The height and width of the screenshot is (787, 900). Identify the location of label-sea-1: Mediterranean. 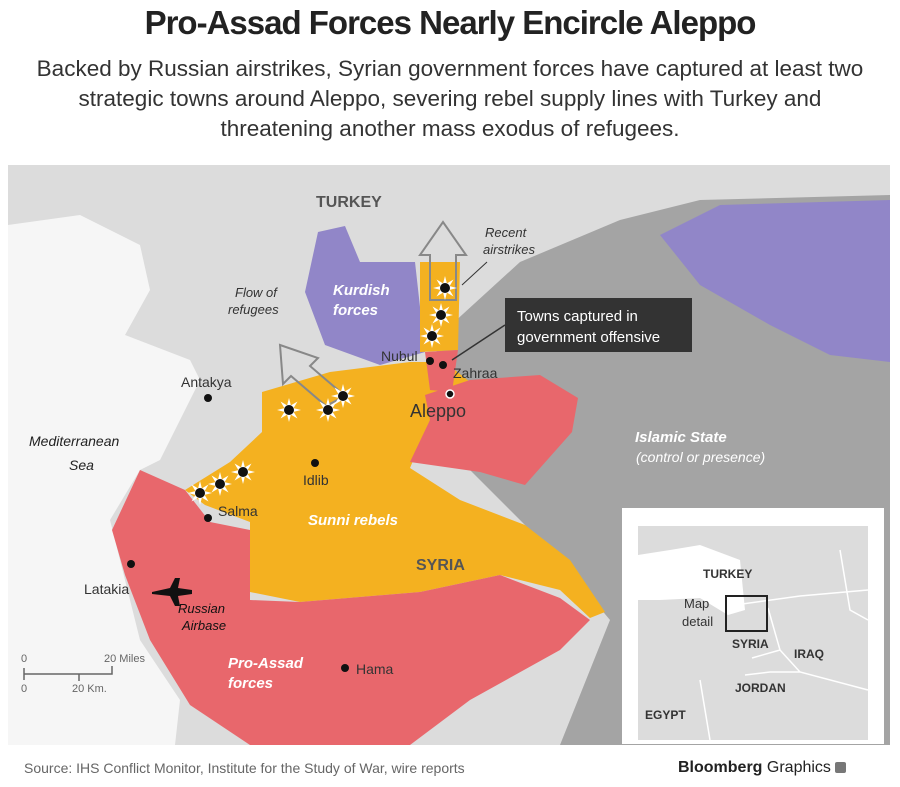
(74, 441).